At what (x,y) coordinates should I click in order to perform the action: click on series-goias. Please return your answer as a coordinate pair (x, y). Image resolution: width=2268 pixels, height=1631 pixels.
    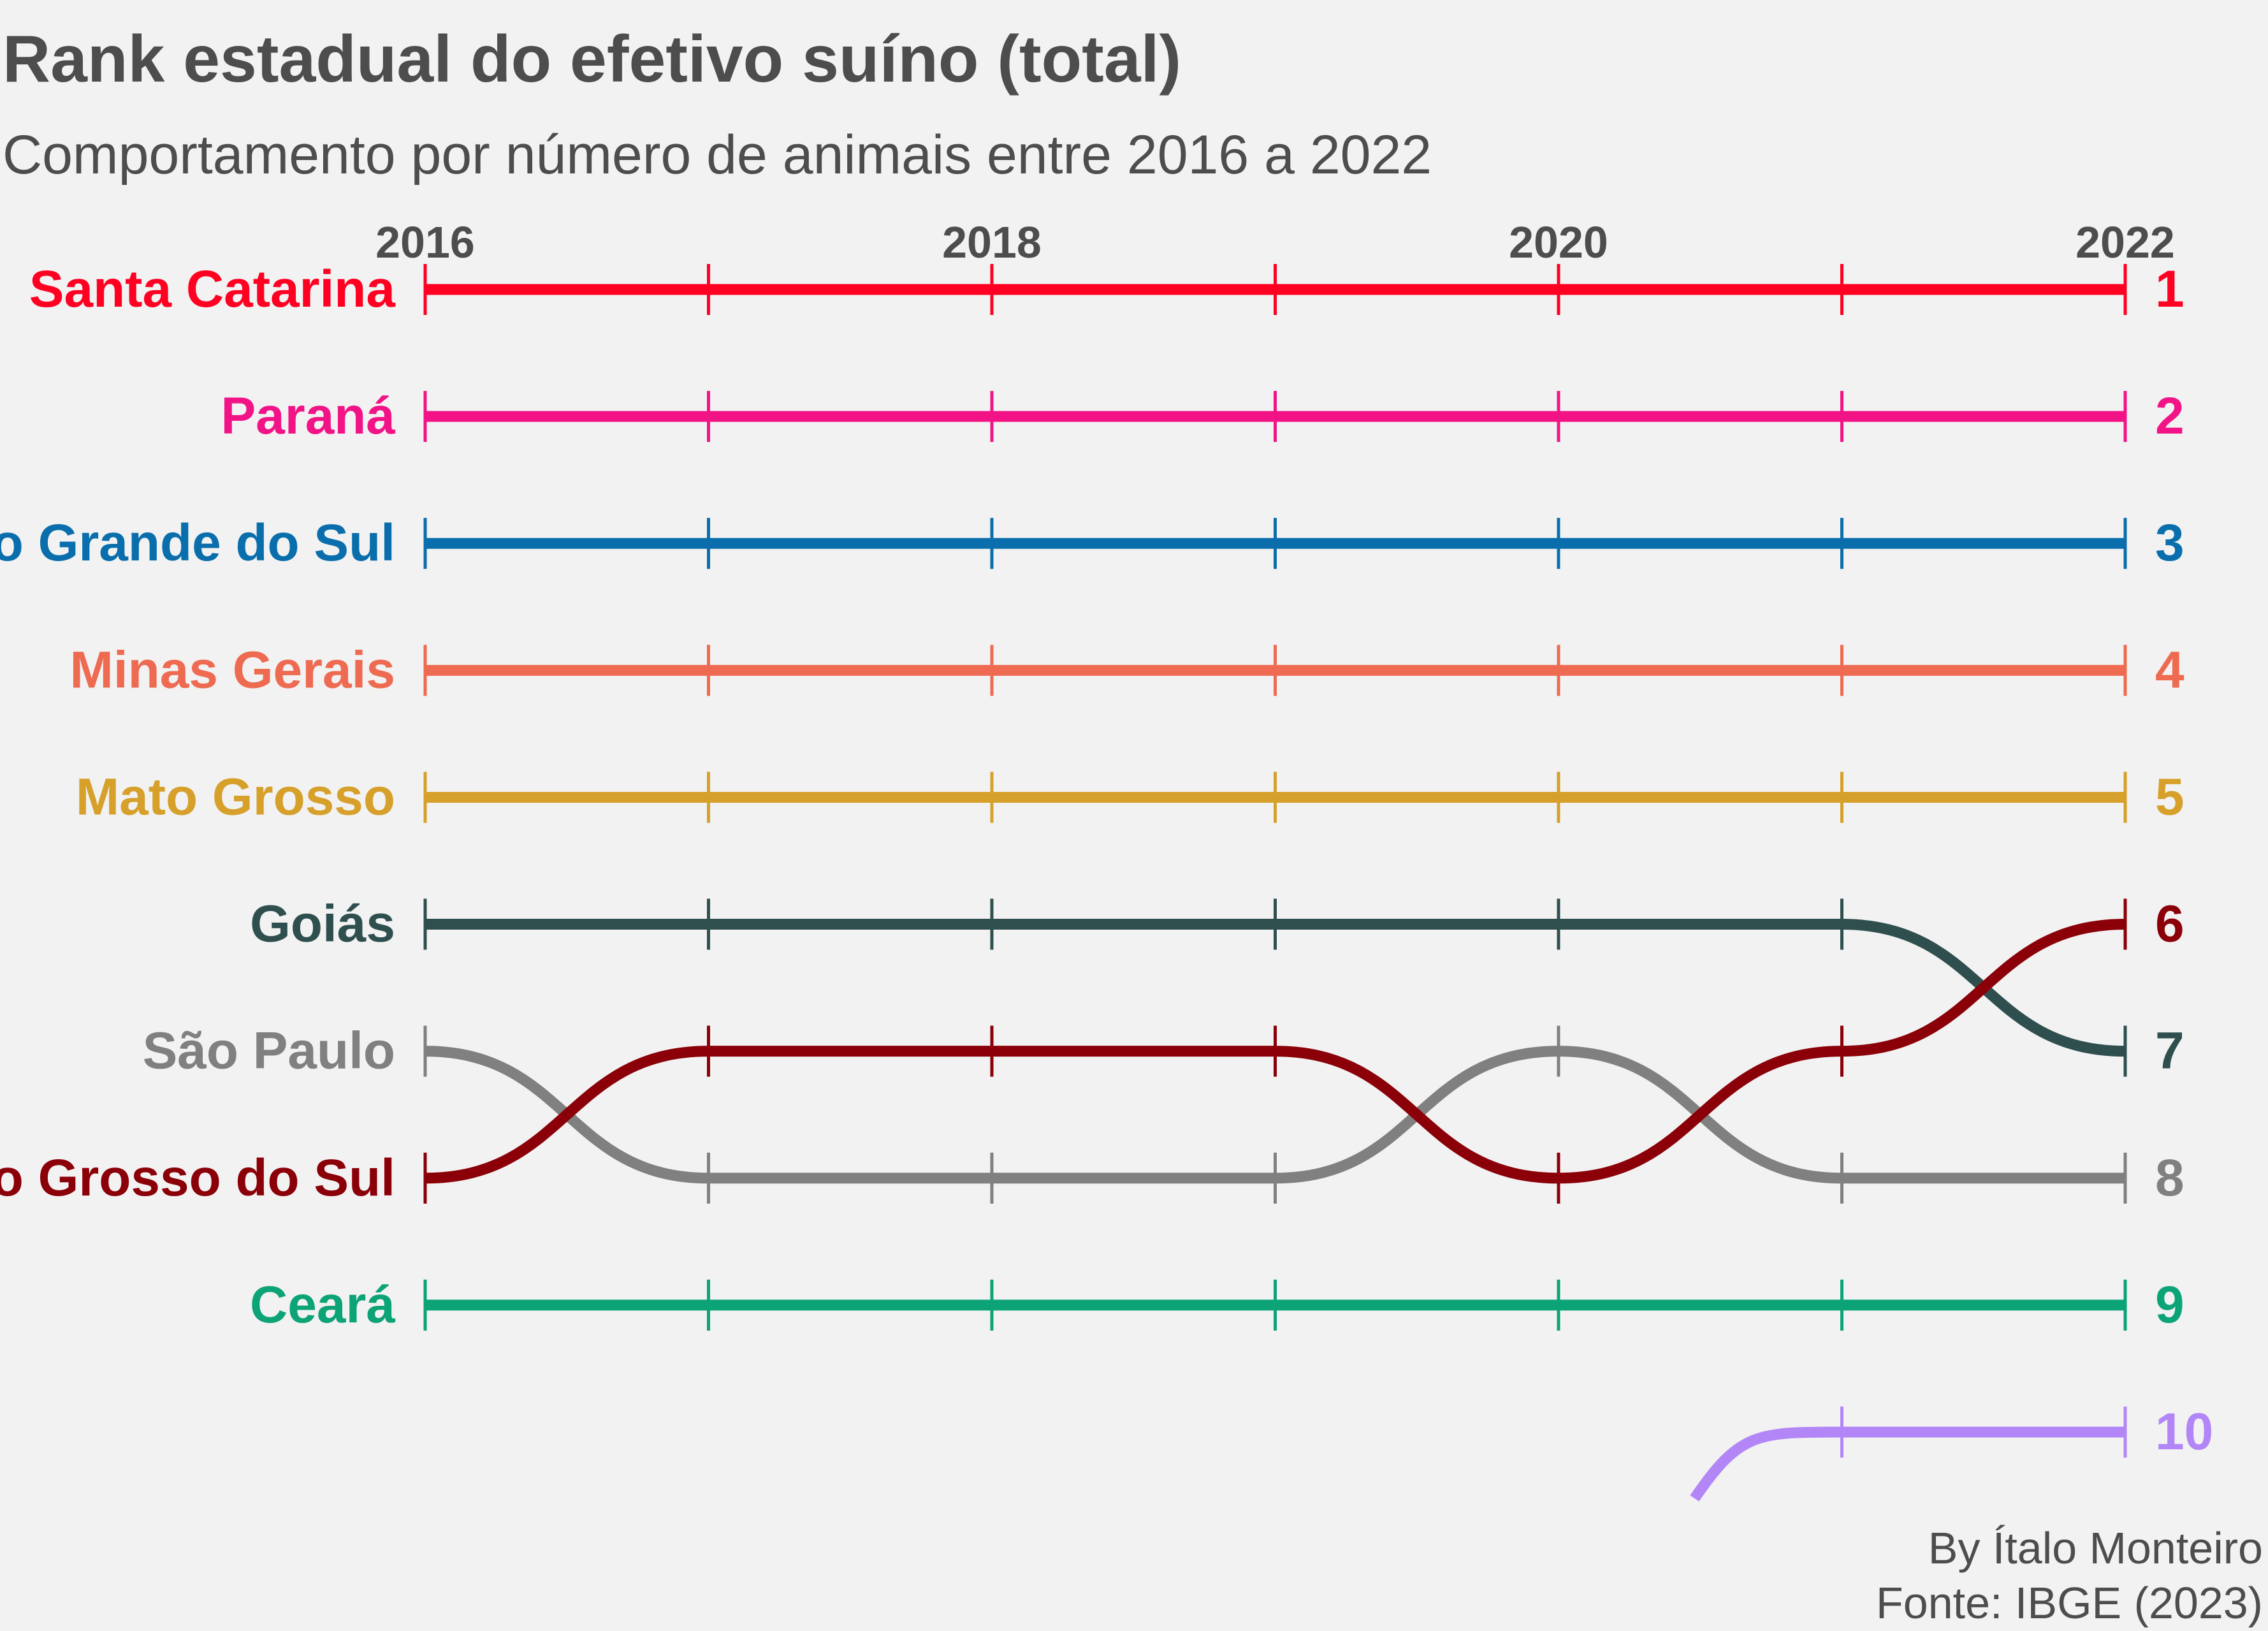
    Looking at the image, I should click on (1275, 987).